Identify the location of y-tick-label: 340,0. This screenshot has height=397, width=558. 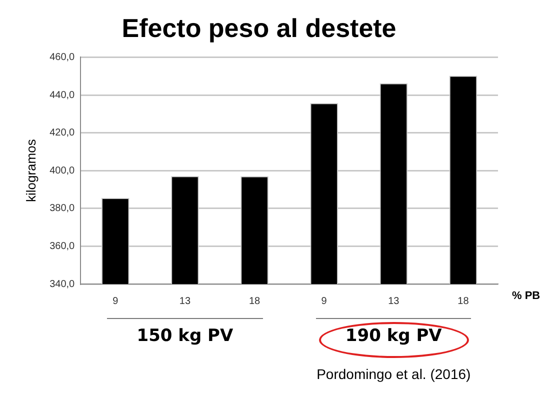
(63, 284).